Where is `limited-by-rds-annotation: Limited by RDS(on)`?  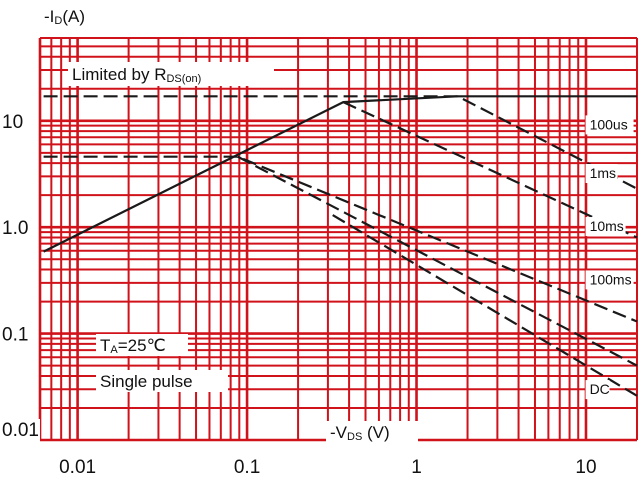 limited-by-rds-annotation: Limited by RDS(on) is located at coordinates (171, 74).